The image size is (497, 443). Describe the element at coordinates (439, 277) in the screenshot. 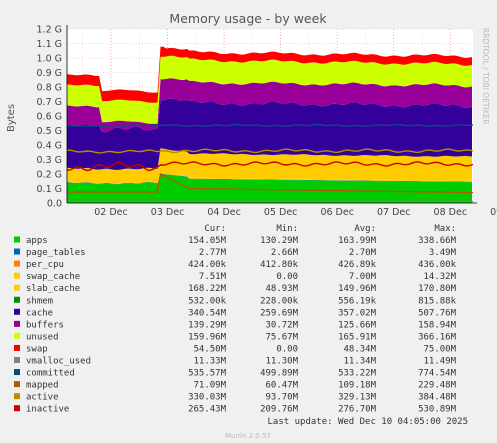

I see `legend-value: 14.32M` at that location.